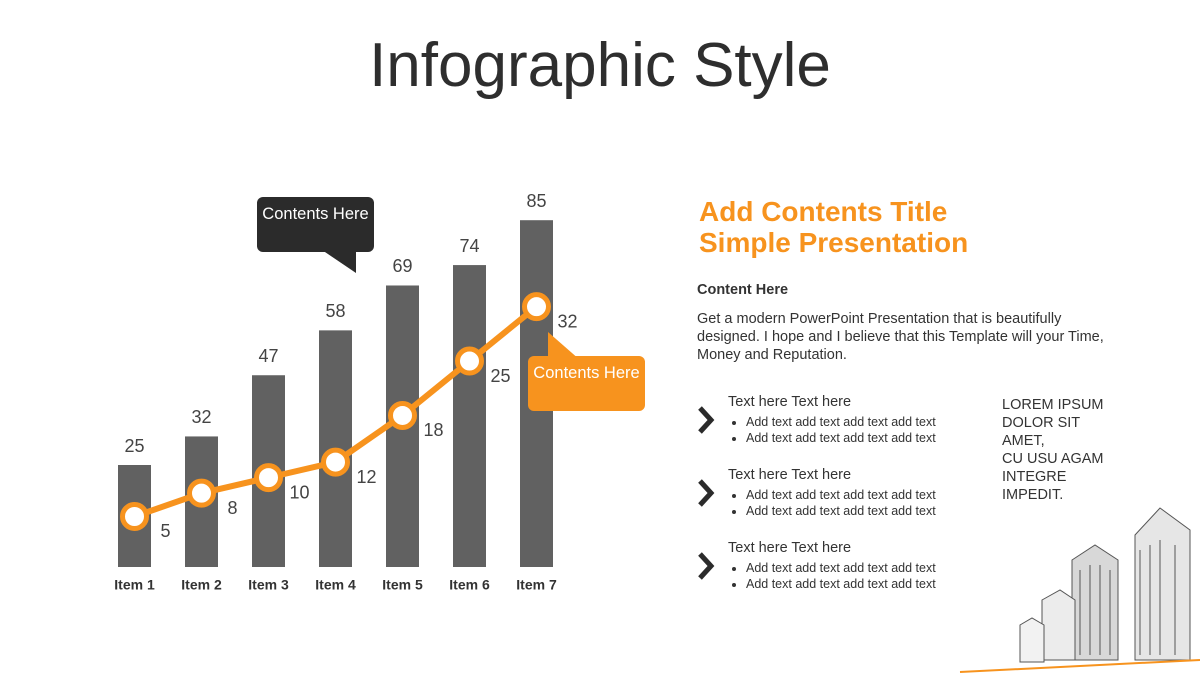  I want to click on value-label: 8, so click(232, 508).